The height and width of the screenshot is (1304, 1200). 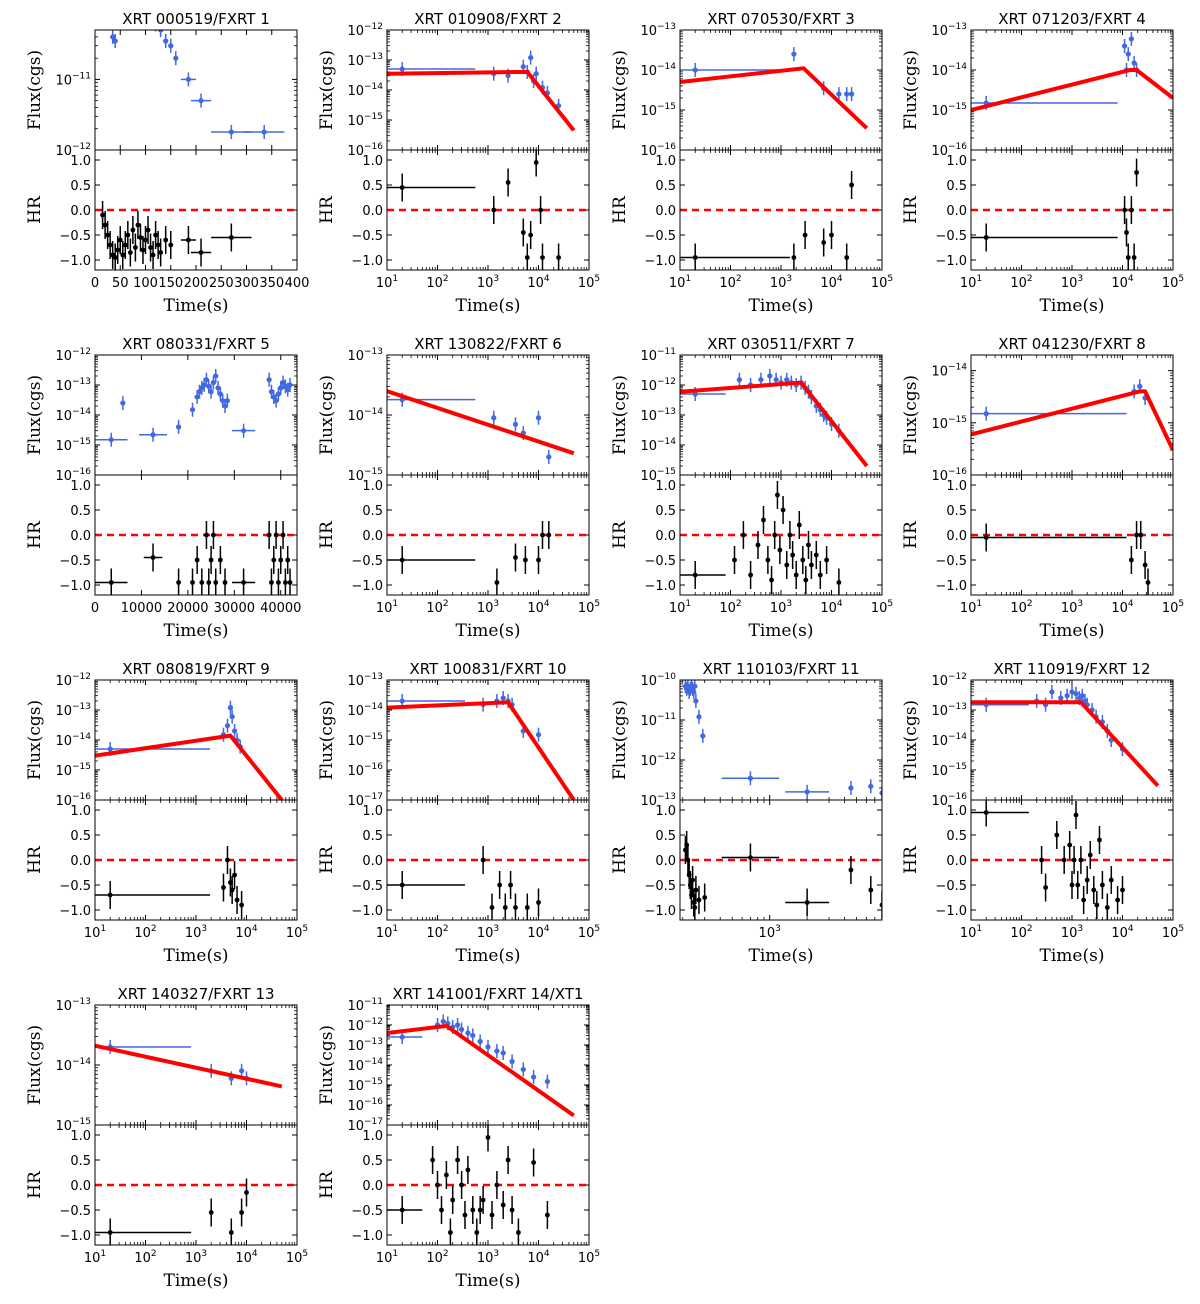 What do you see at coordinates (196, 19) in the screenshot?
I see `panel-title: XRT 000519/FXRT 1` at bounding box center [196, 19].